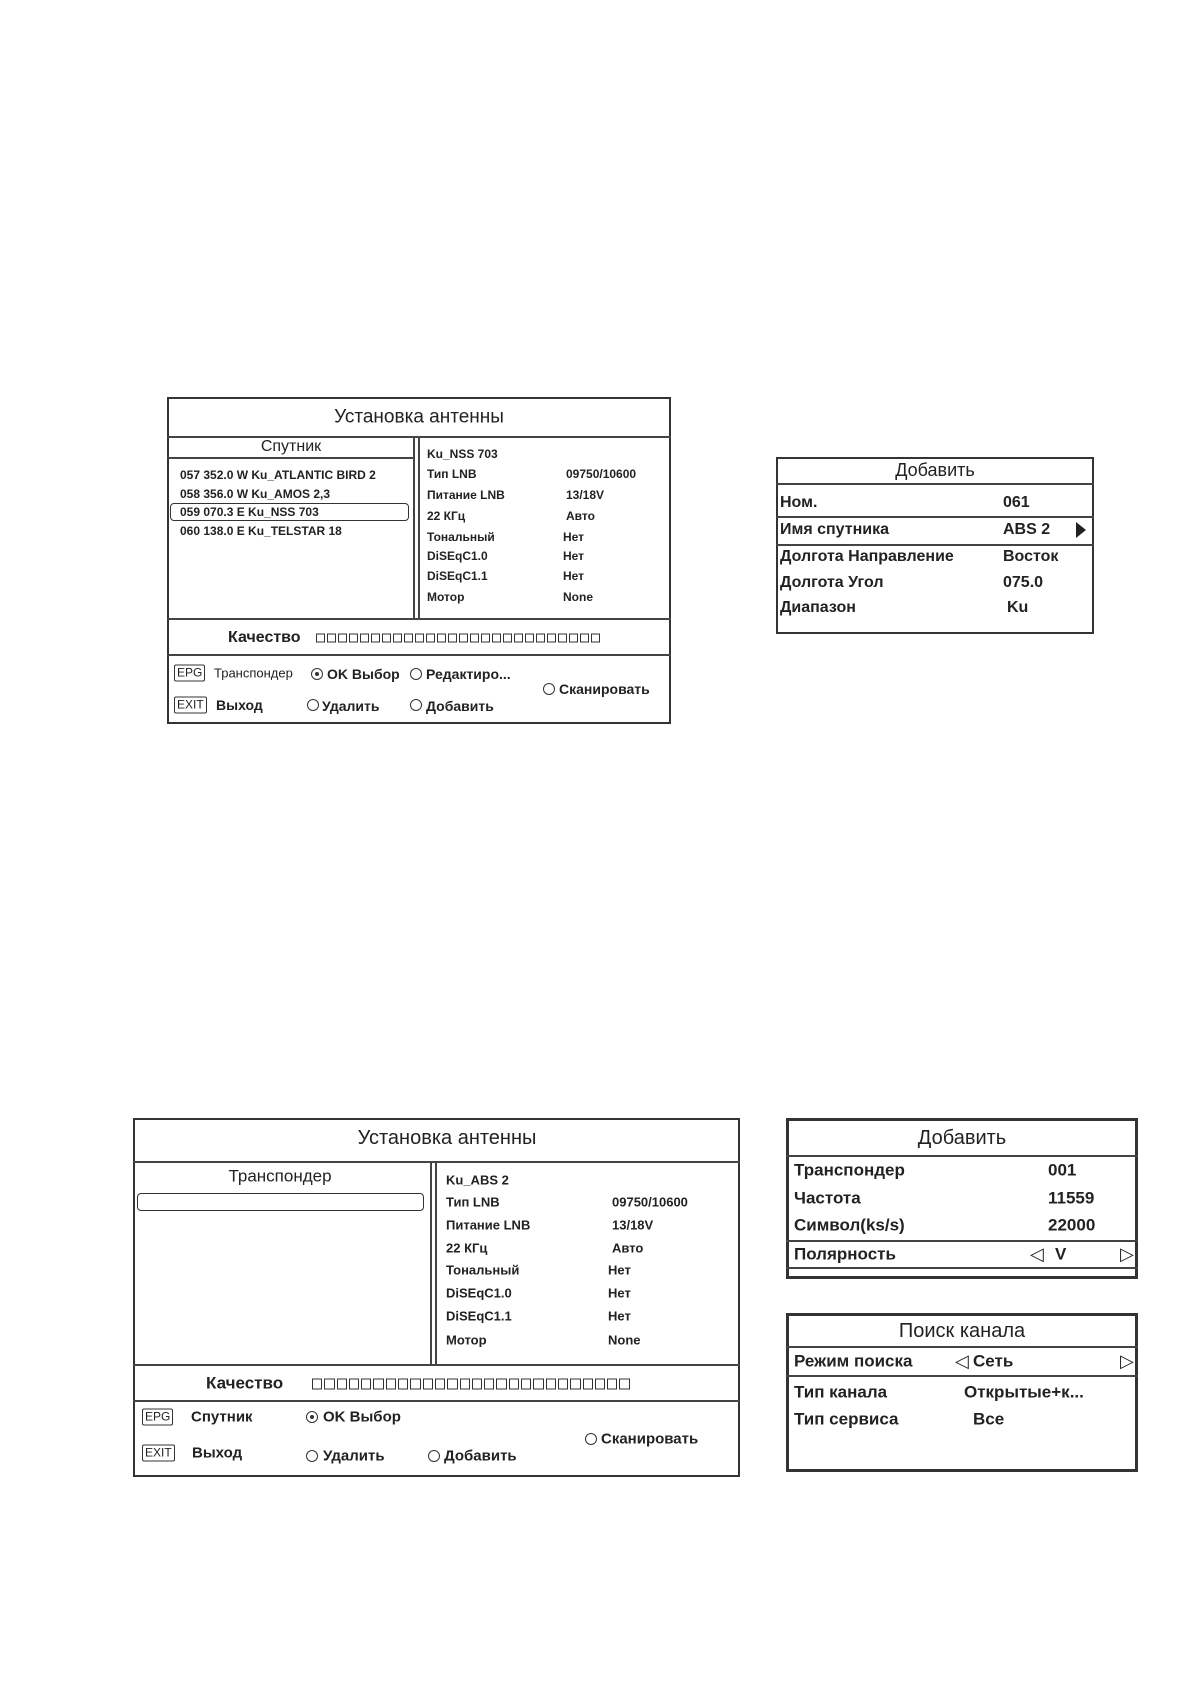  What do you see at coordinates (1018, 607) in the screenshot?
I see `field-value: Ku` at bounding box center [1018, 607].